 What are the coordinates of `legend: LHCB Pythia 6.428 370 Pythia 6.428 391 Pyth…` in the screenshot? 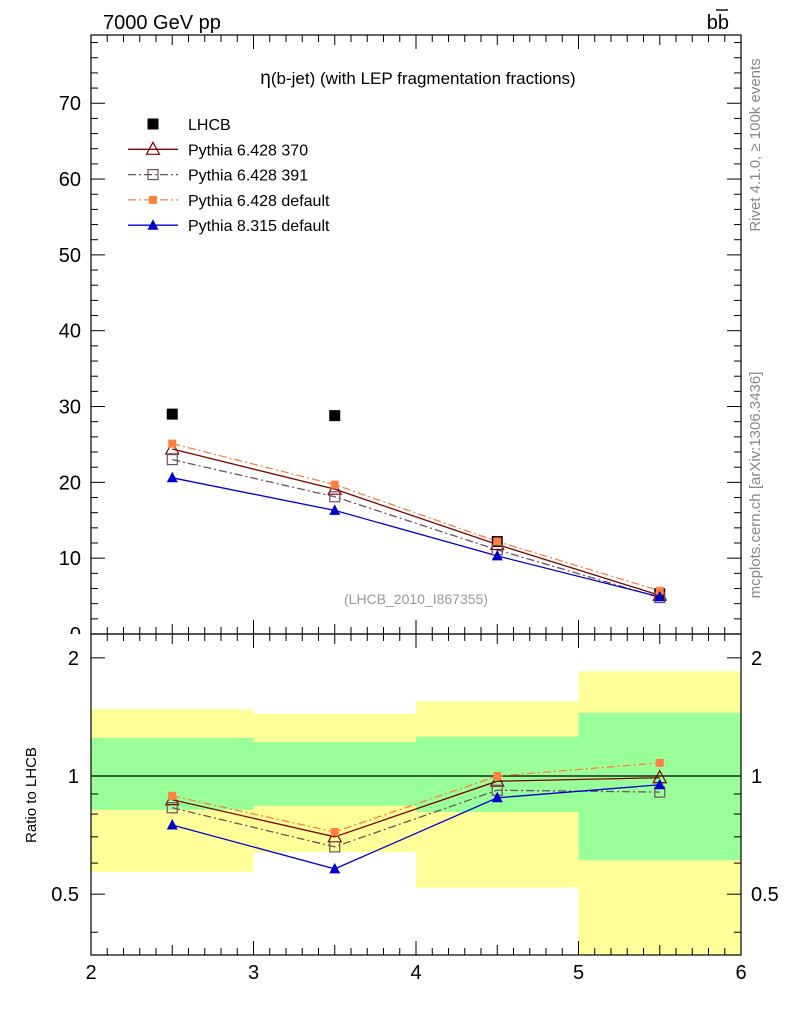 It's located at (229, 176).